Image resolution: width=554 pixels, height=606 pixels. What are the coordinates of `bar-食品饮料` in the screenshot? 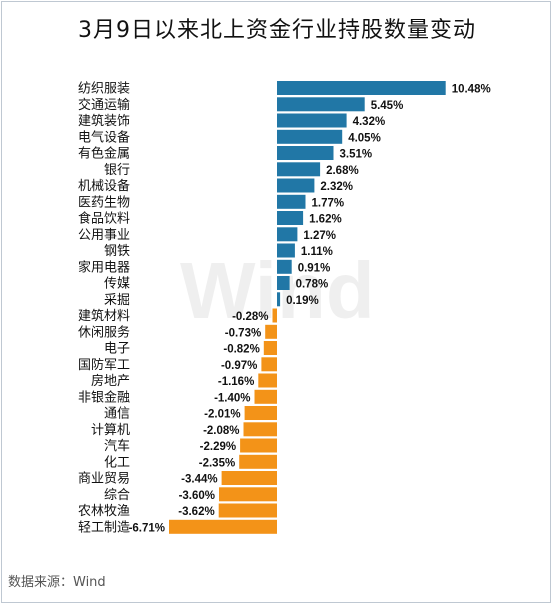 It's located at (290, 218).